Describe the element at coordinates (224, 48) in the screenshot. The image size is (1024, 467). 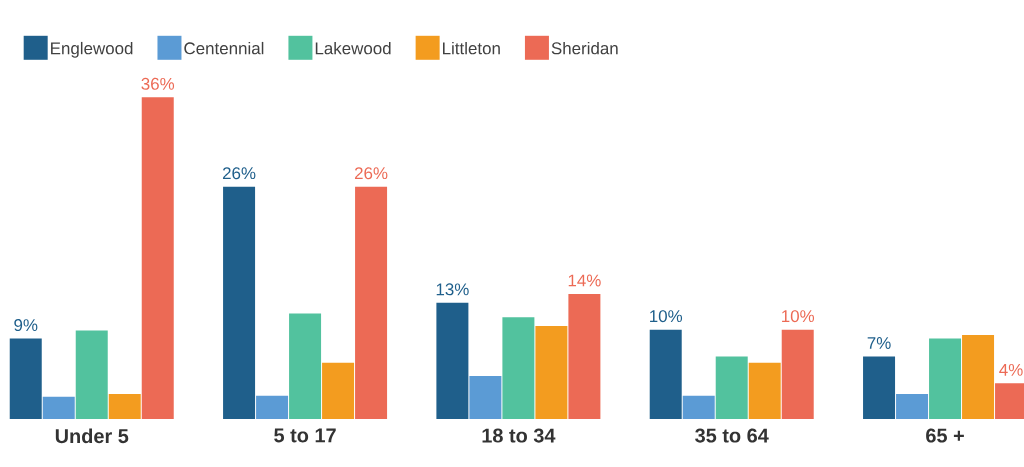
I see `legend-label: Centennial` at that location.